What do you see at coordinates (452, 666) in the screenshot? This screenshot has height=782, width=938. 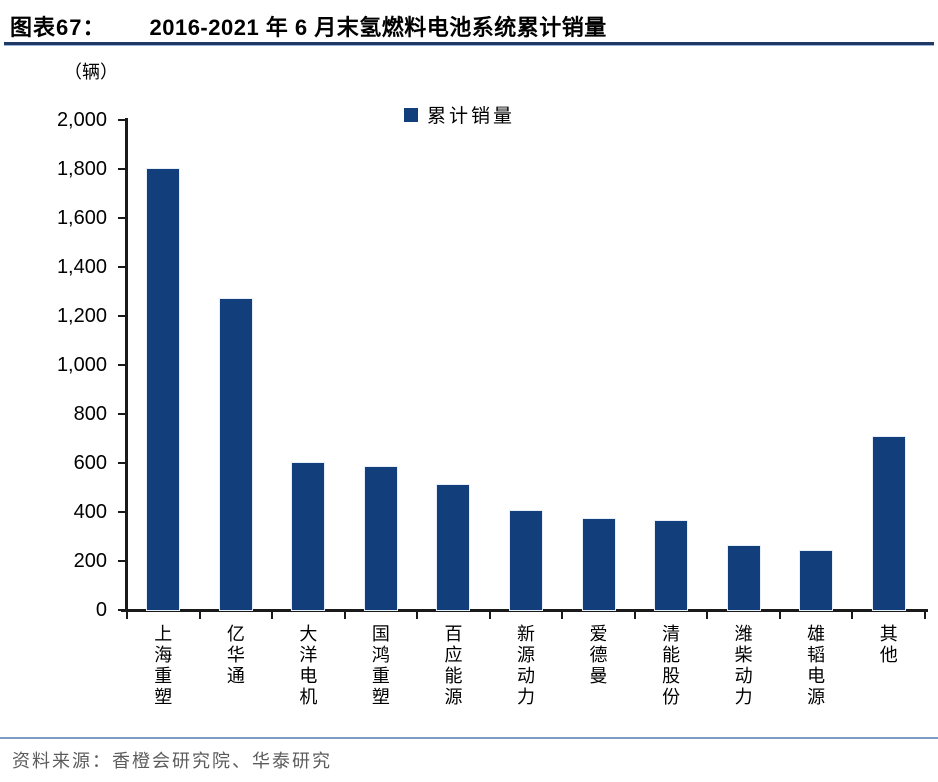 I see `x-axis-category-label: 百应能源` at bounding box center [452, 666].